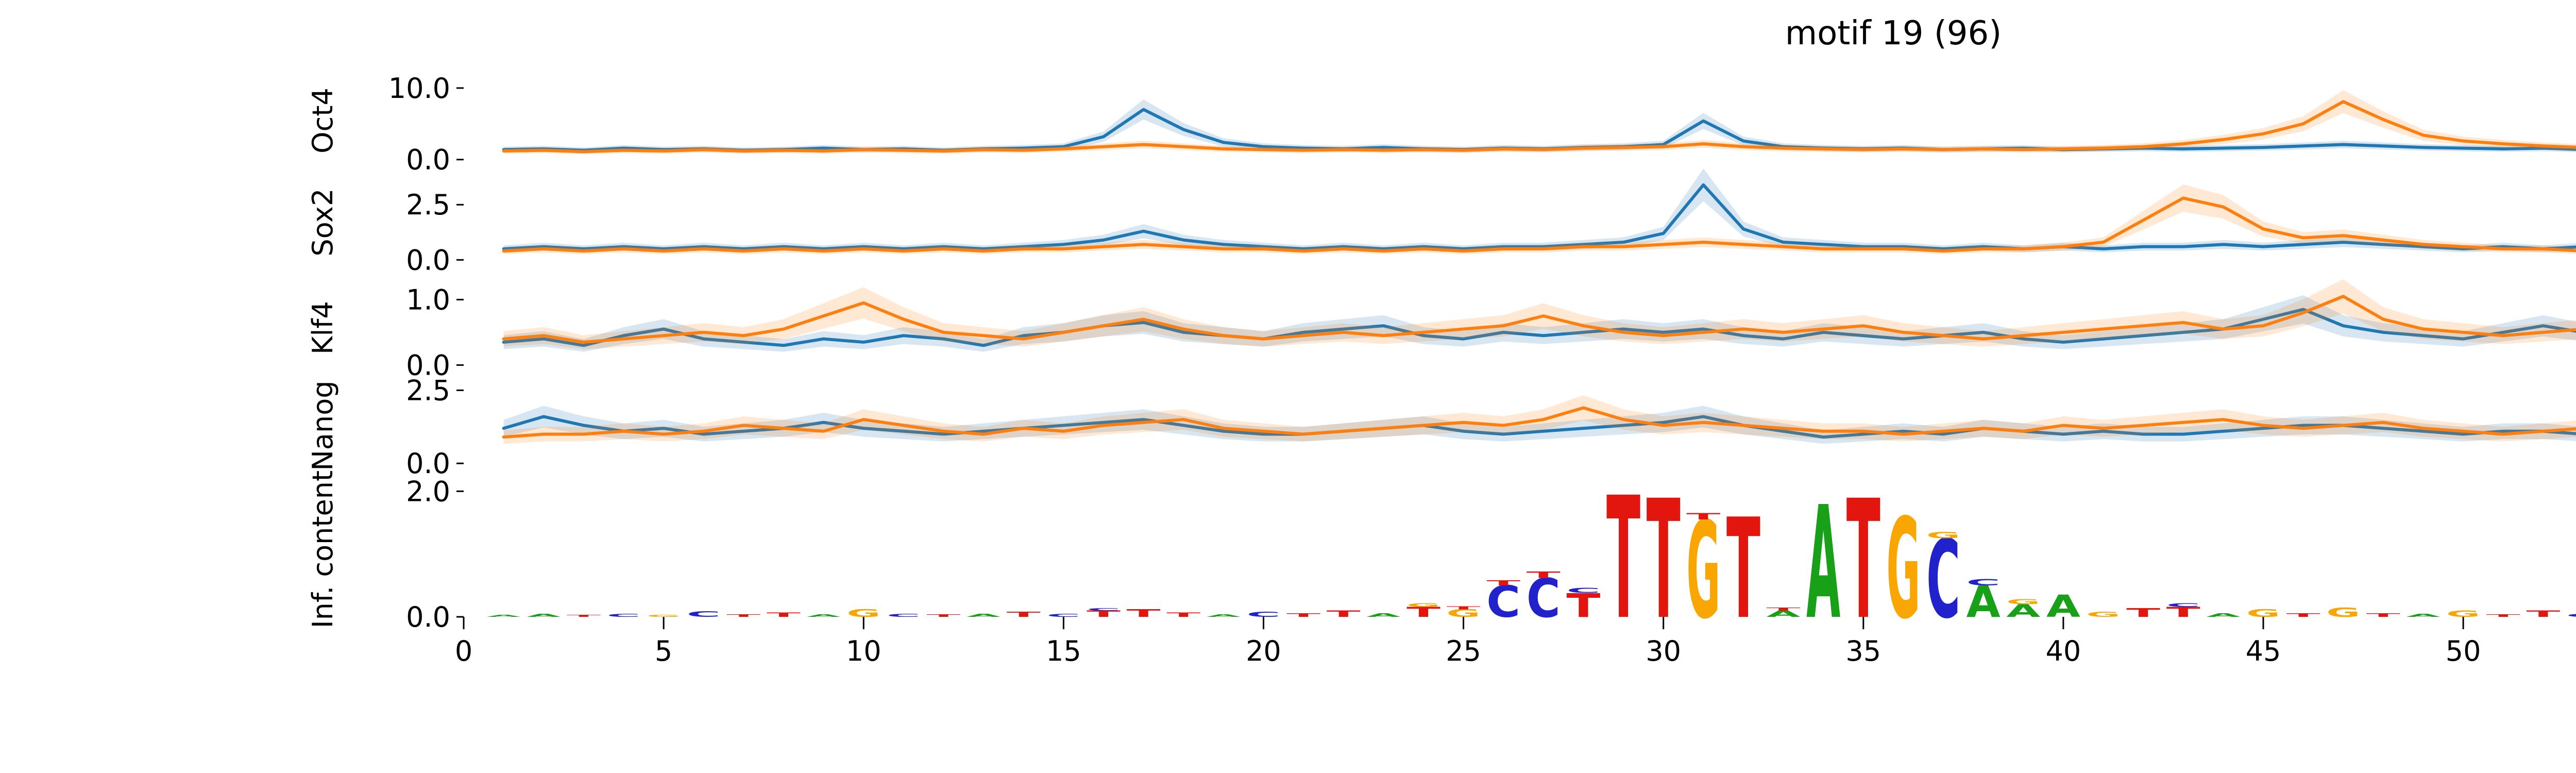 The height and width of the screenshot is (773, 2576). I want to click on x-tick-label: 0, so click(463, 651).